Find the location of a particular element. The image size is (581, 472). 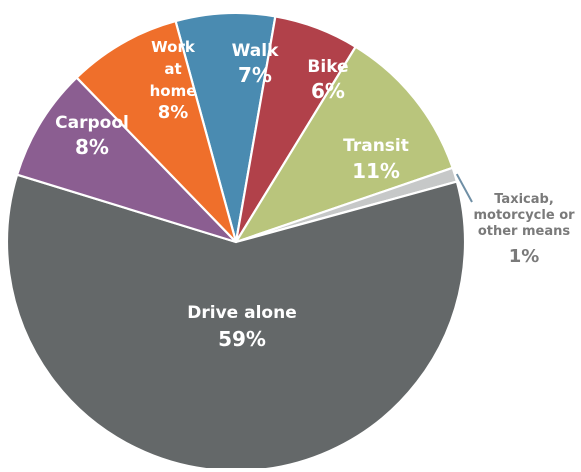

slice-name-taxicab-motorcycle-or-other-means: Taxicab, is located at coordinates (524, 199).